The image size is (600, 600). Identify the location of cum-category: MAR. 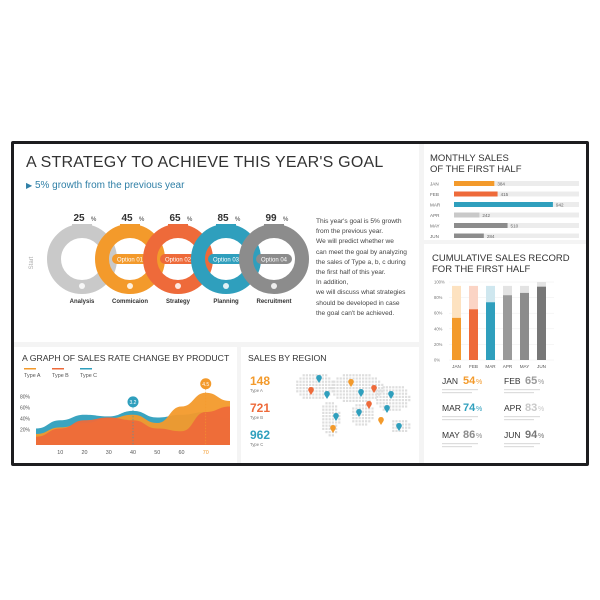
(490, 366).